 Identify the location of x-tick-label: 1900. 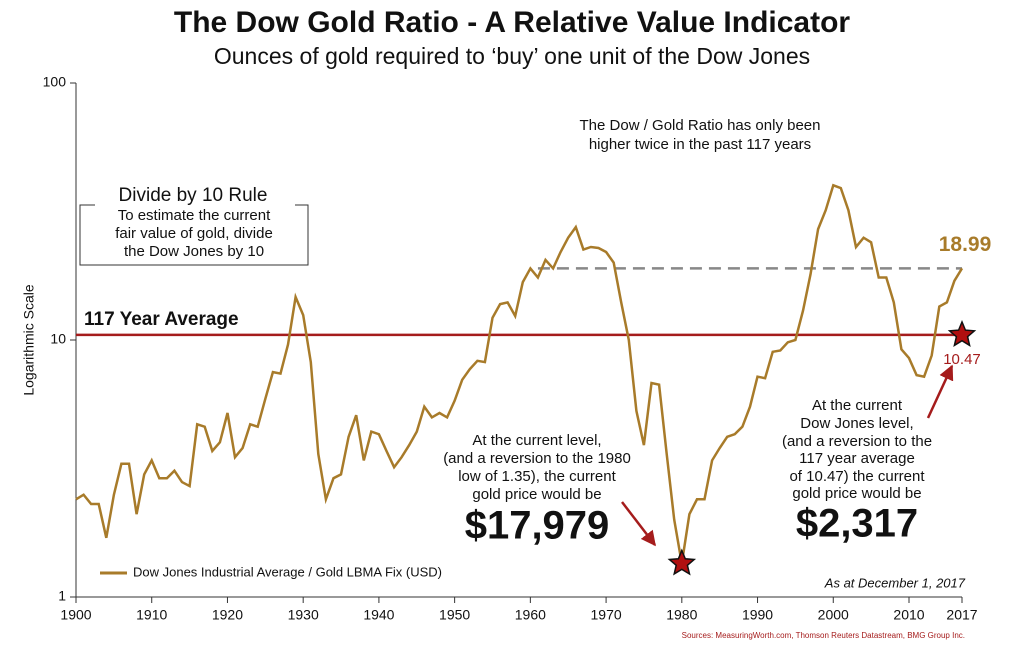
(75, 615).